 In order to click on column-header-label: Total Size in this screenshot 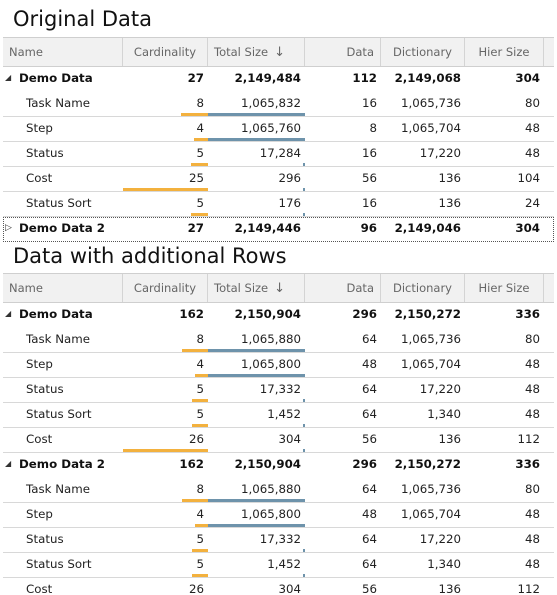, I will do `click(241, 288)`.